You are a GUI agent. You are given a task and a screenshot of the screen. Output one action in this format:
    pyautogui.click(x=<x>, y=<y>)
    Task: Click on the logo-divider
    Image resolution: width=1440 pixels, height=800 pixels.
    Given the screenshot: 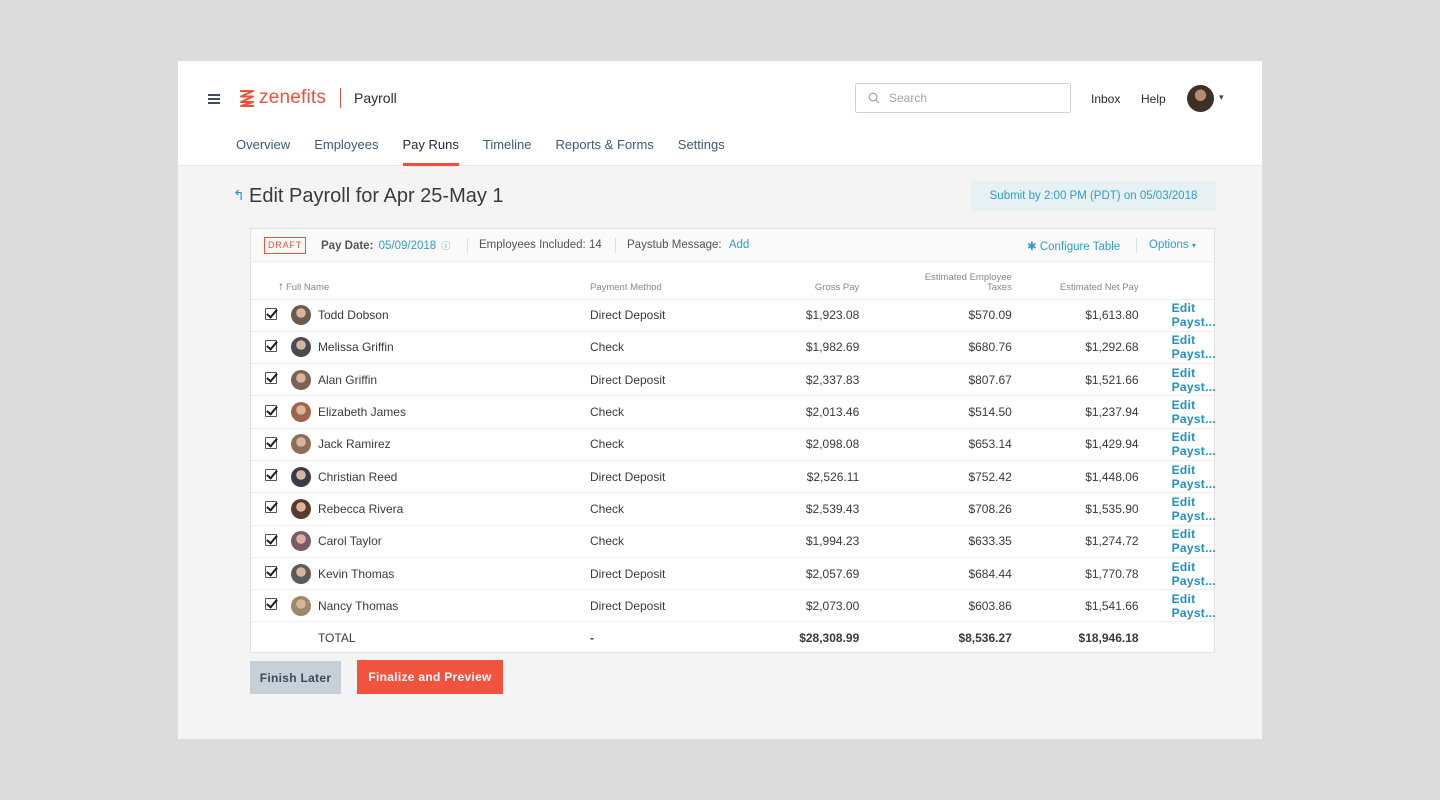 What is the action you would take?
    pyautogui.click(x=340, y=98)
    